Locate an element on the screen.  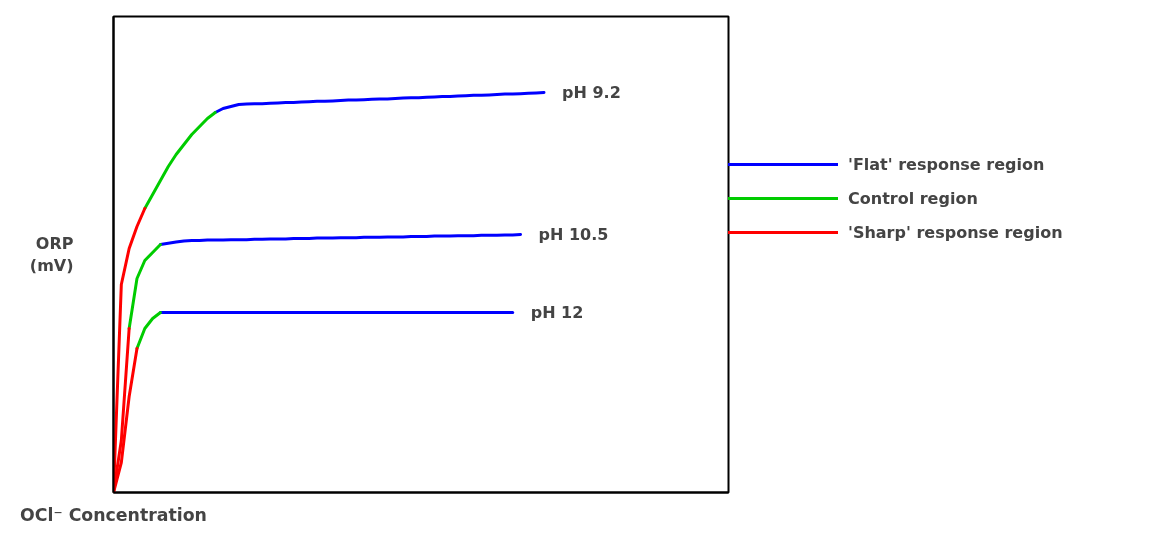
text: pH 9.2 is located at coordinates (591, 92).